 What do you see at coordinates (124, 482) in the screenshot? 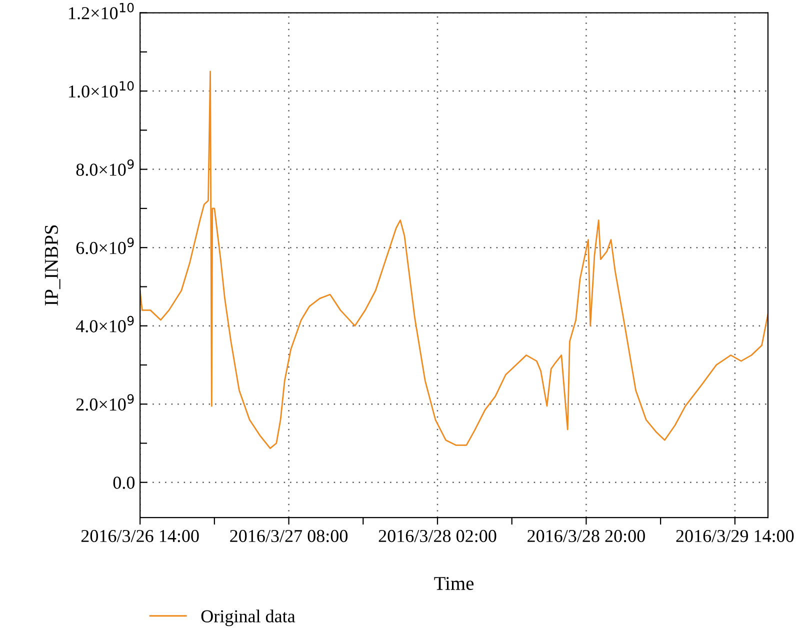
I see `y-tick-label: 0.0` at bounding box center [124, 482].